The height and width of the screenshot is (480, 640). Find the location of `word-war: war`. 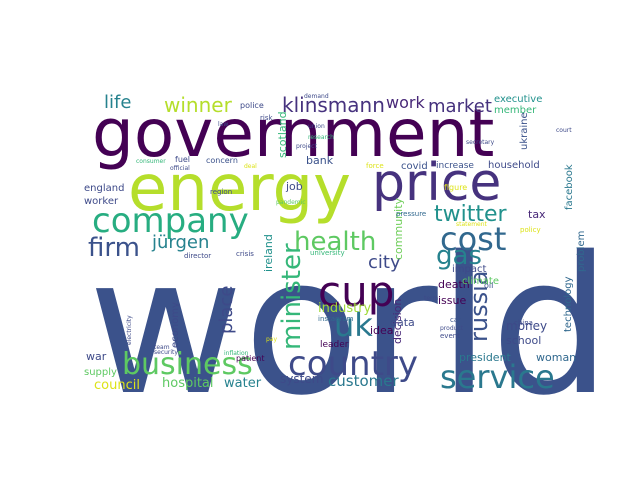

word-war: war is located at coordinates (96, 356).